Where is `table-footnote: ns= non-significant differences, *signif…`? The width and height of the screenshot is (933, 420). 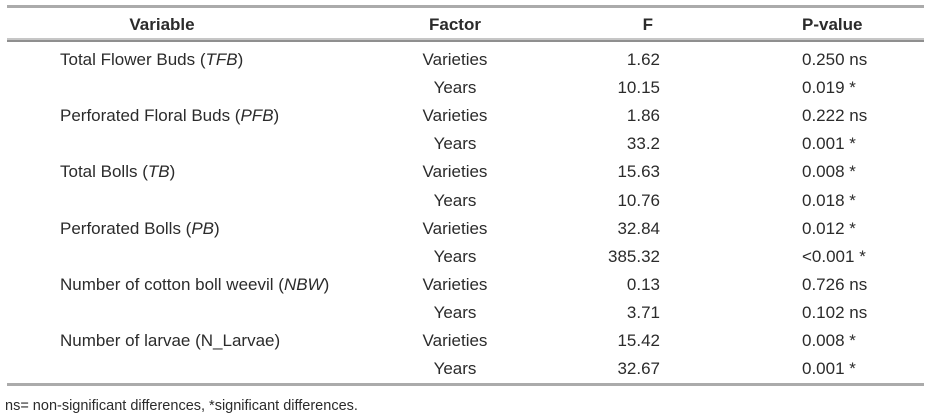 table-footnote: ns= non-significant differences, *signif… is located at coordinates (181, 406).